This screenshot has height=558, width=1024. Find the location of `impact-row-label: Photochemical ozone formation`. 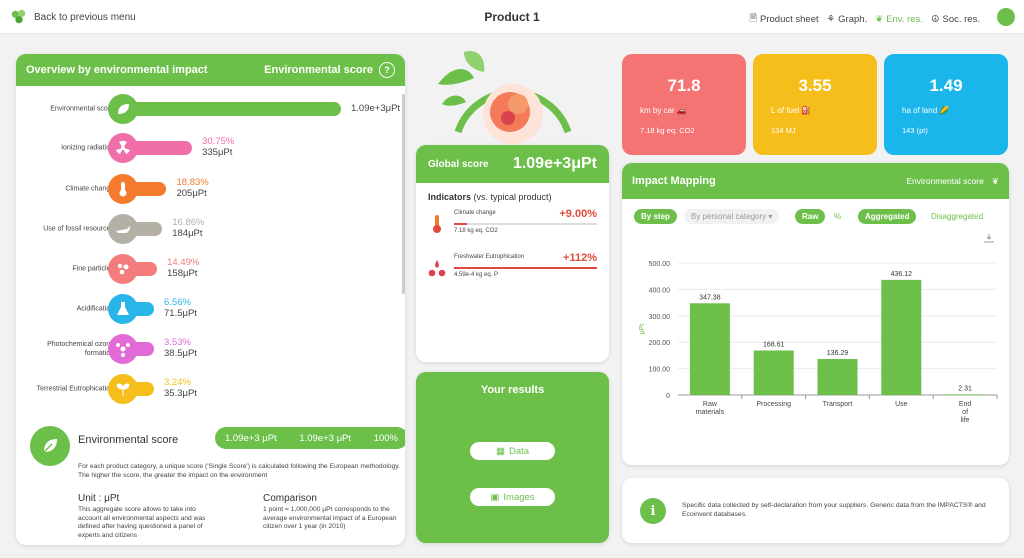

impact-row-label: Photochemical ozone formation is located at coordinates (80, 349).